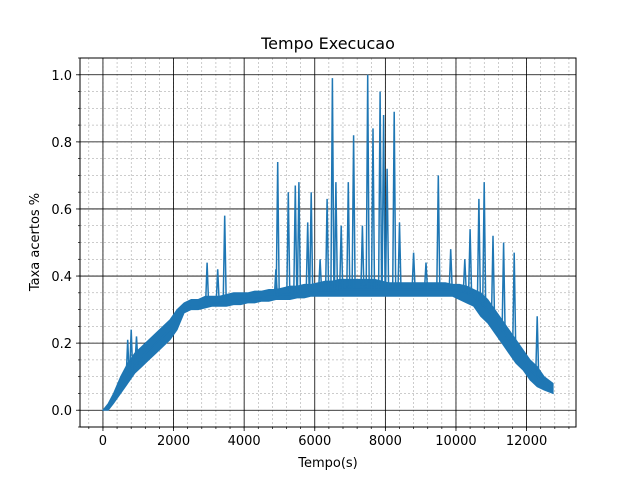 The image size is (640, 480). I want to click on y-tick-label: 0.0, so click(61, 411).